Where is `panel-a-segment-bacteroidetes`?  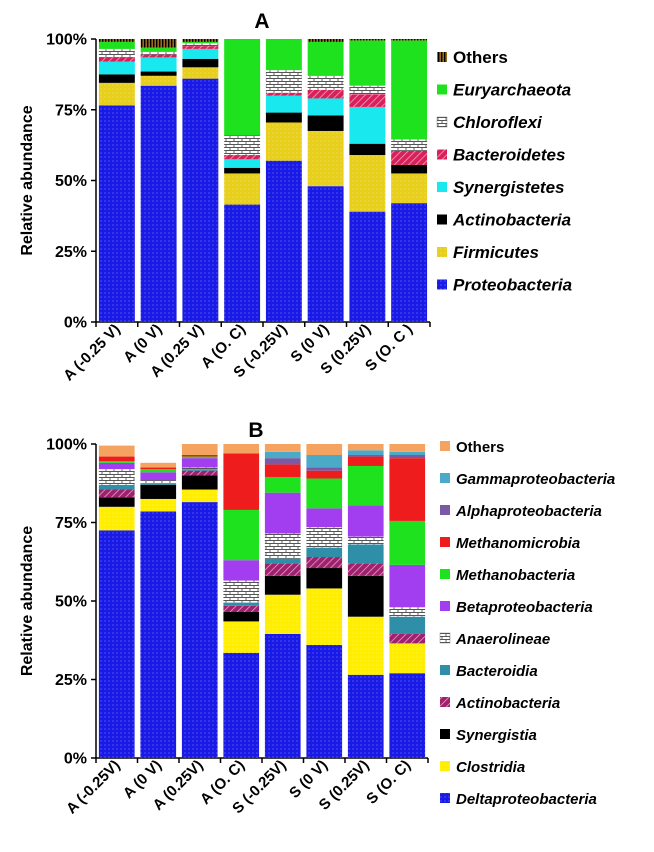
panel-a-segment-bacteroidetes is located at coordinates (409, 157).